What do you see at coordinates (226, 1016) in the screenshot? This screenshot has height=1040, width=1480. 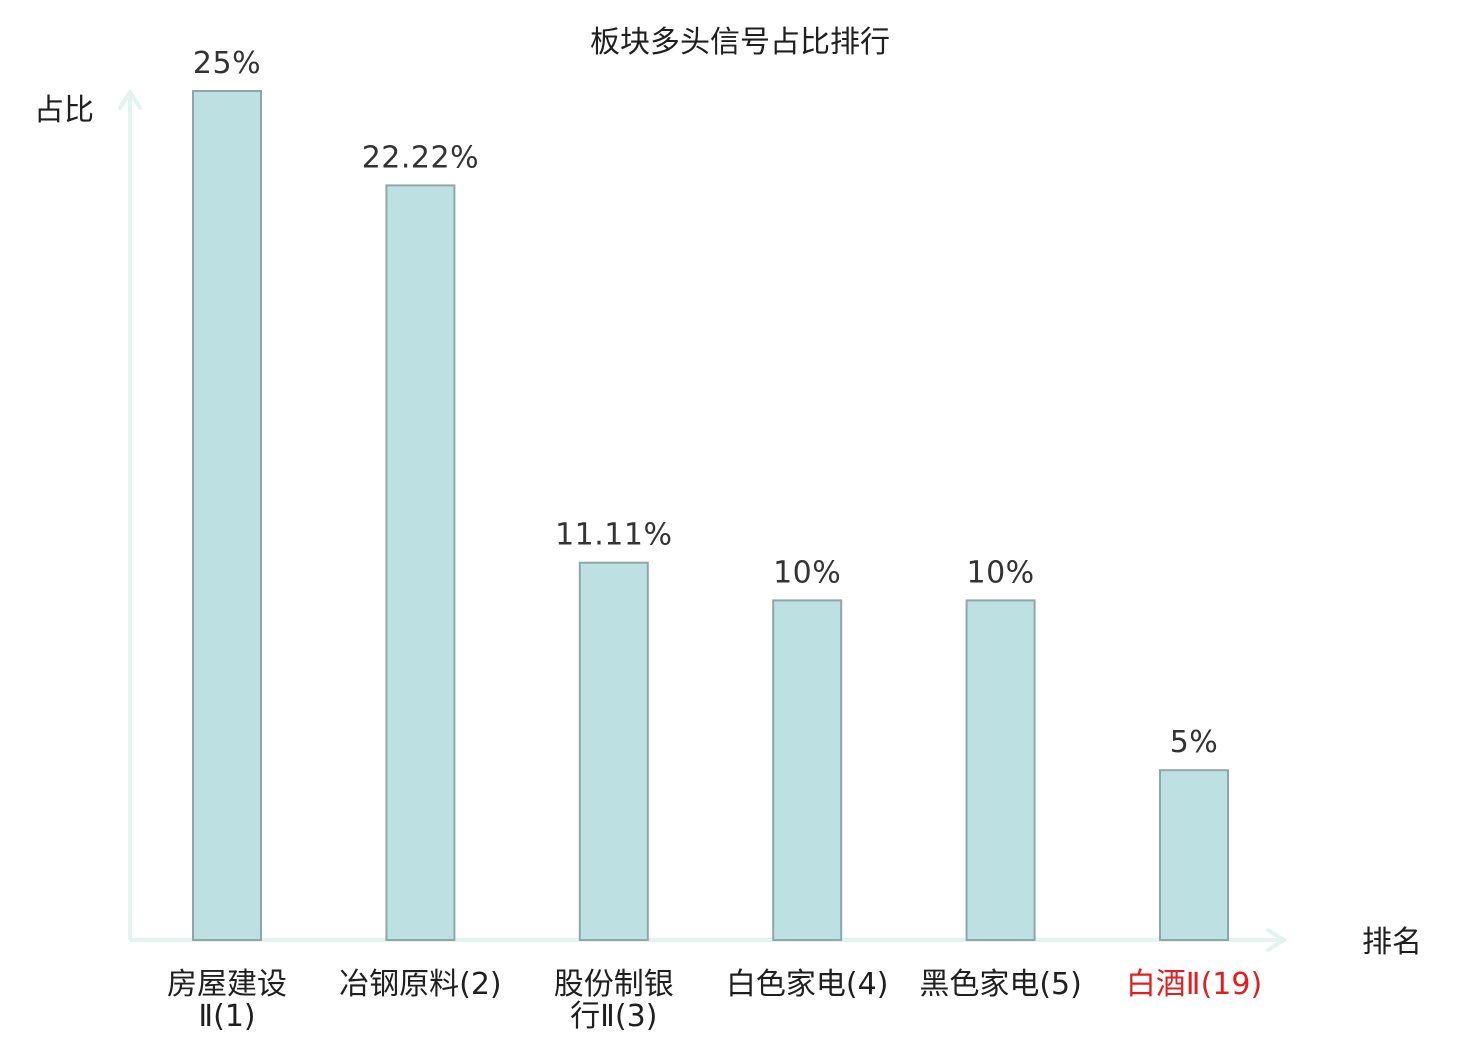 I see `x-tick-label-1-line-2: Ⅱ(1)` at bounding box center [226, 1016].